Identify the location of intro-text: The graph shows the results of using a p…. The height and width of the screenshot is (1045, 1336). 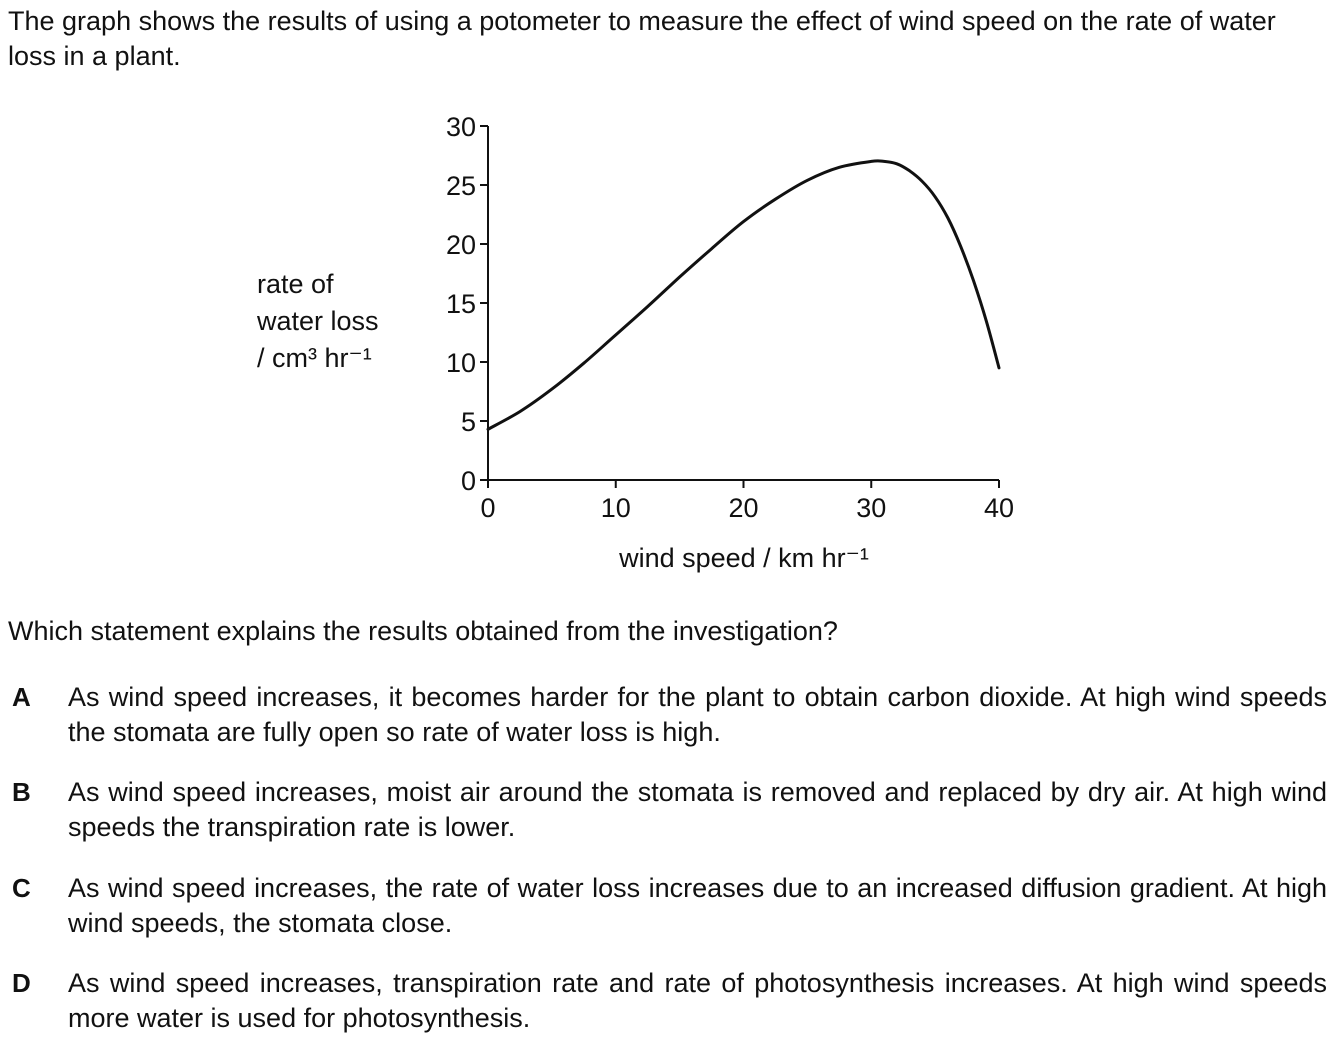
(642, 38).